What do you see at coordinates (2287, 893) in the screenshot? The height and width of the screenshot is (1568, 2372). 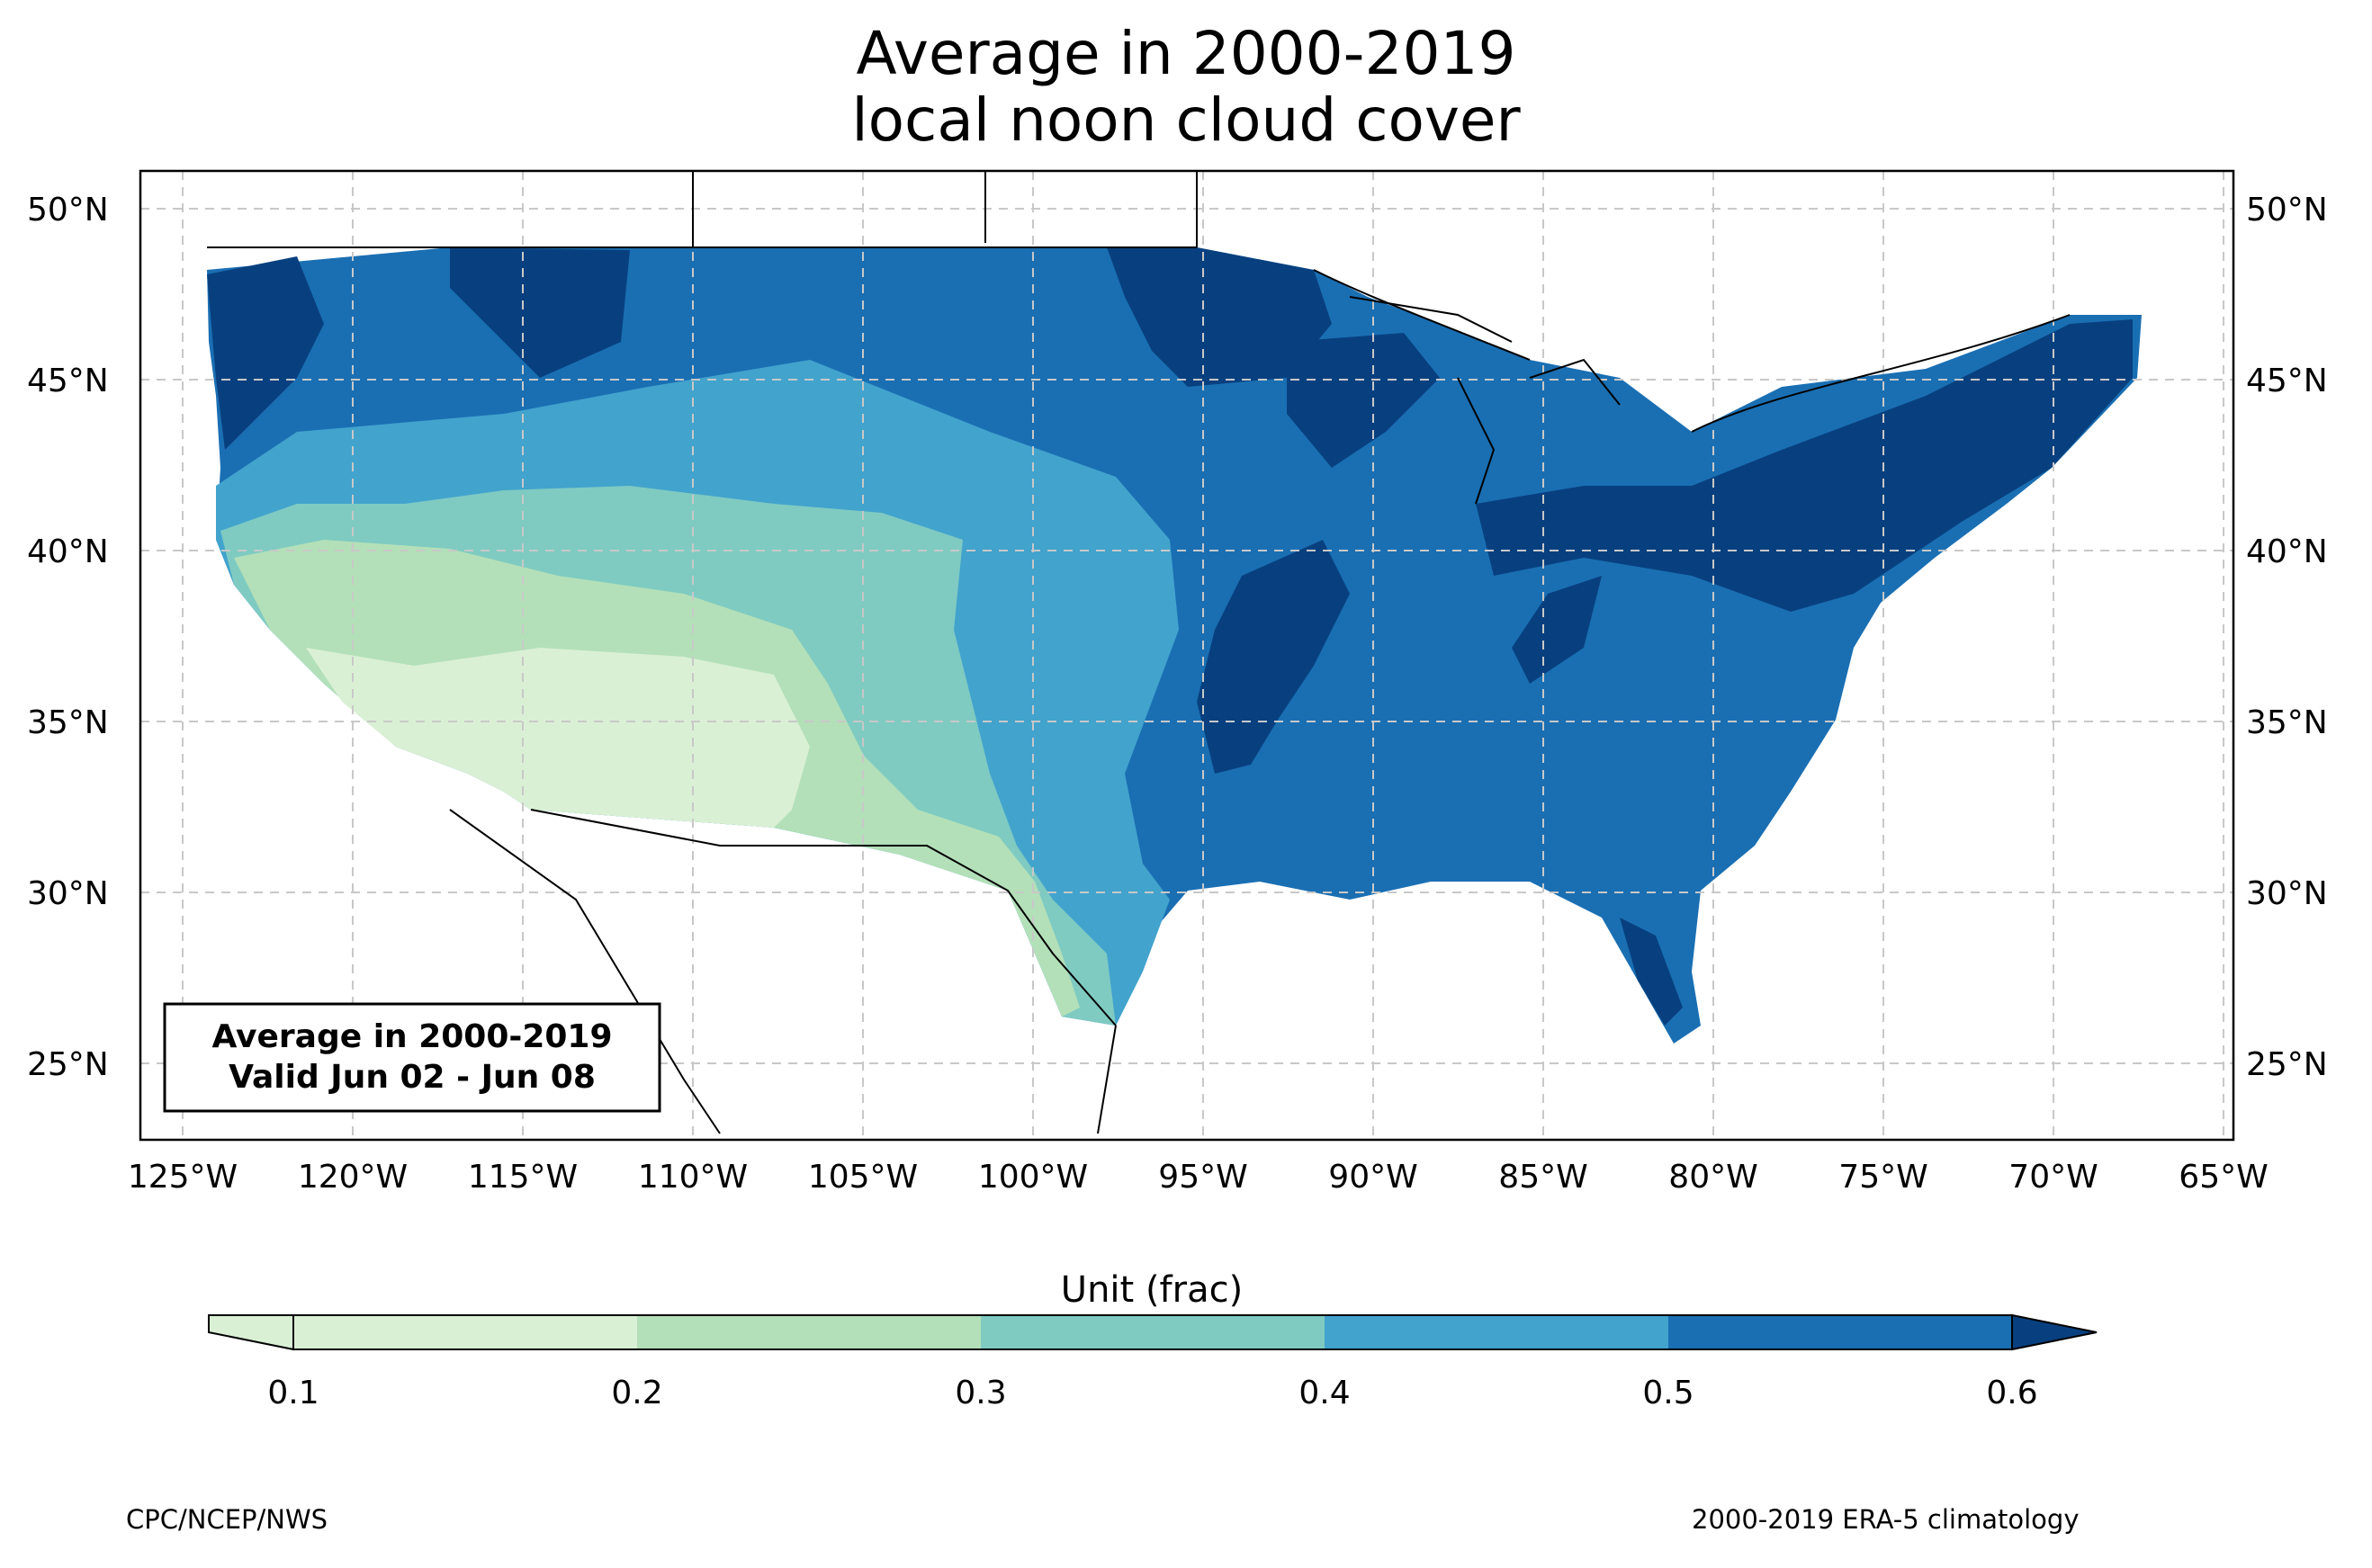 I see `lat-label-right-30: 30°N` at bounding box center [2287, 893].